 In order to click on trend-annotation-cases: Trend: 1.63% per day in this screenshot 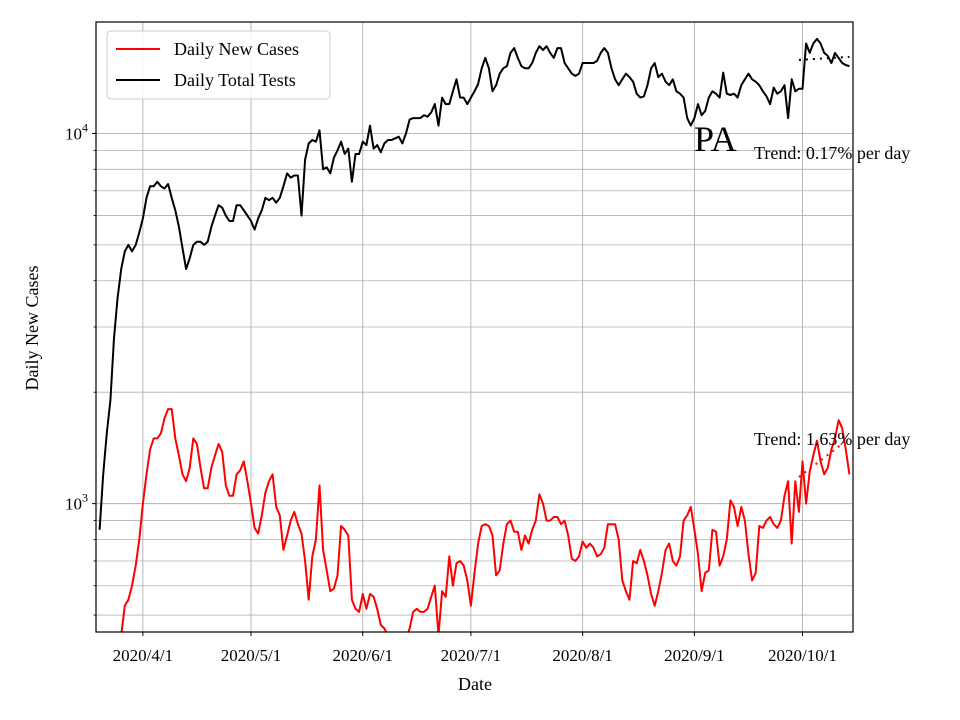, I will do `click(832, 439)`.